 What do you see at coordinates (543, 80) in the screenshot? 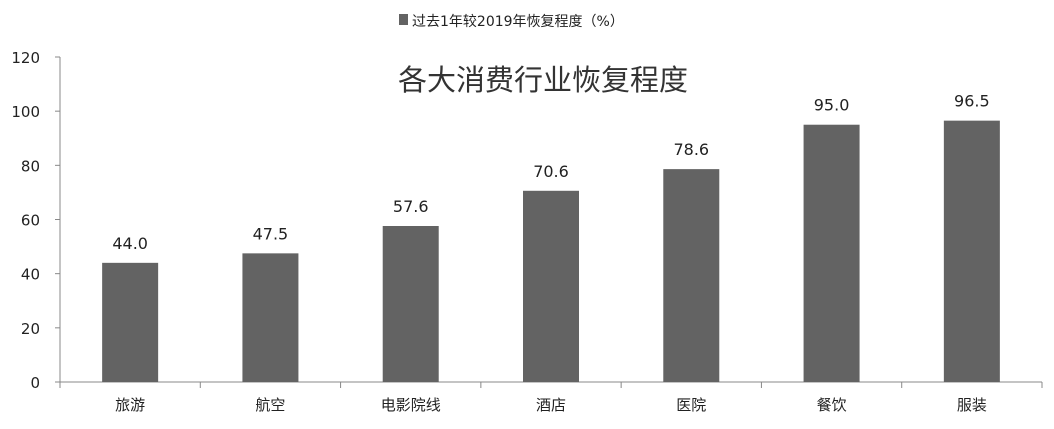
I see `chart-title: 各大消费行业恢复程度` at bounding box center [543, 80].